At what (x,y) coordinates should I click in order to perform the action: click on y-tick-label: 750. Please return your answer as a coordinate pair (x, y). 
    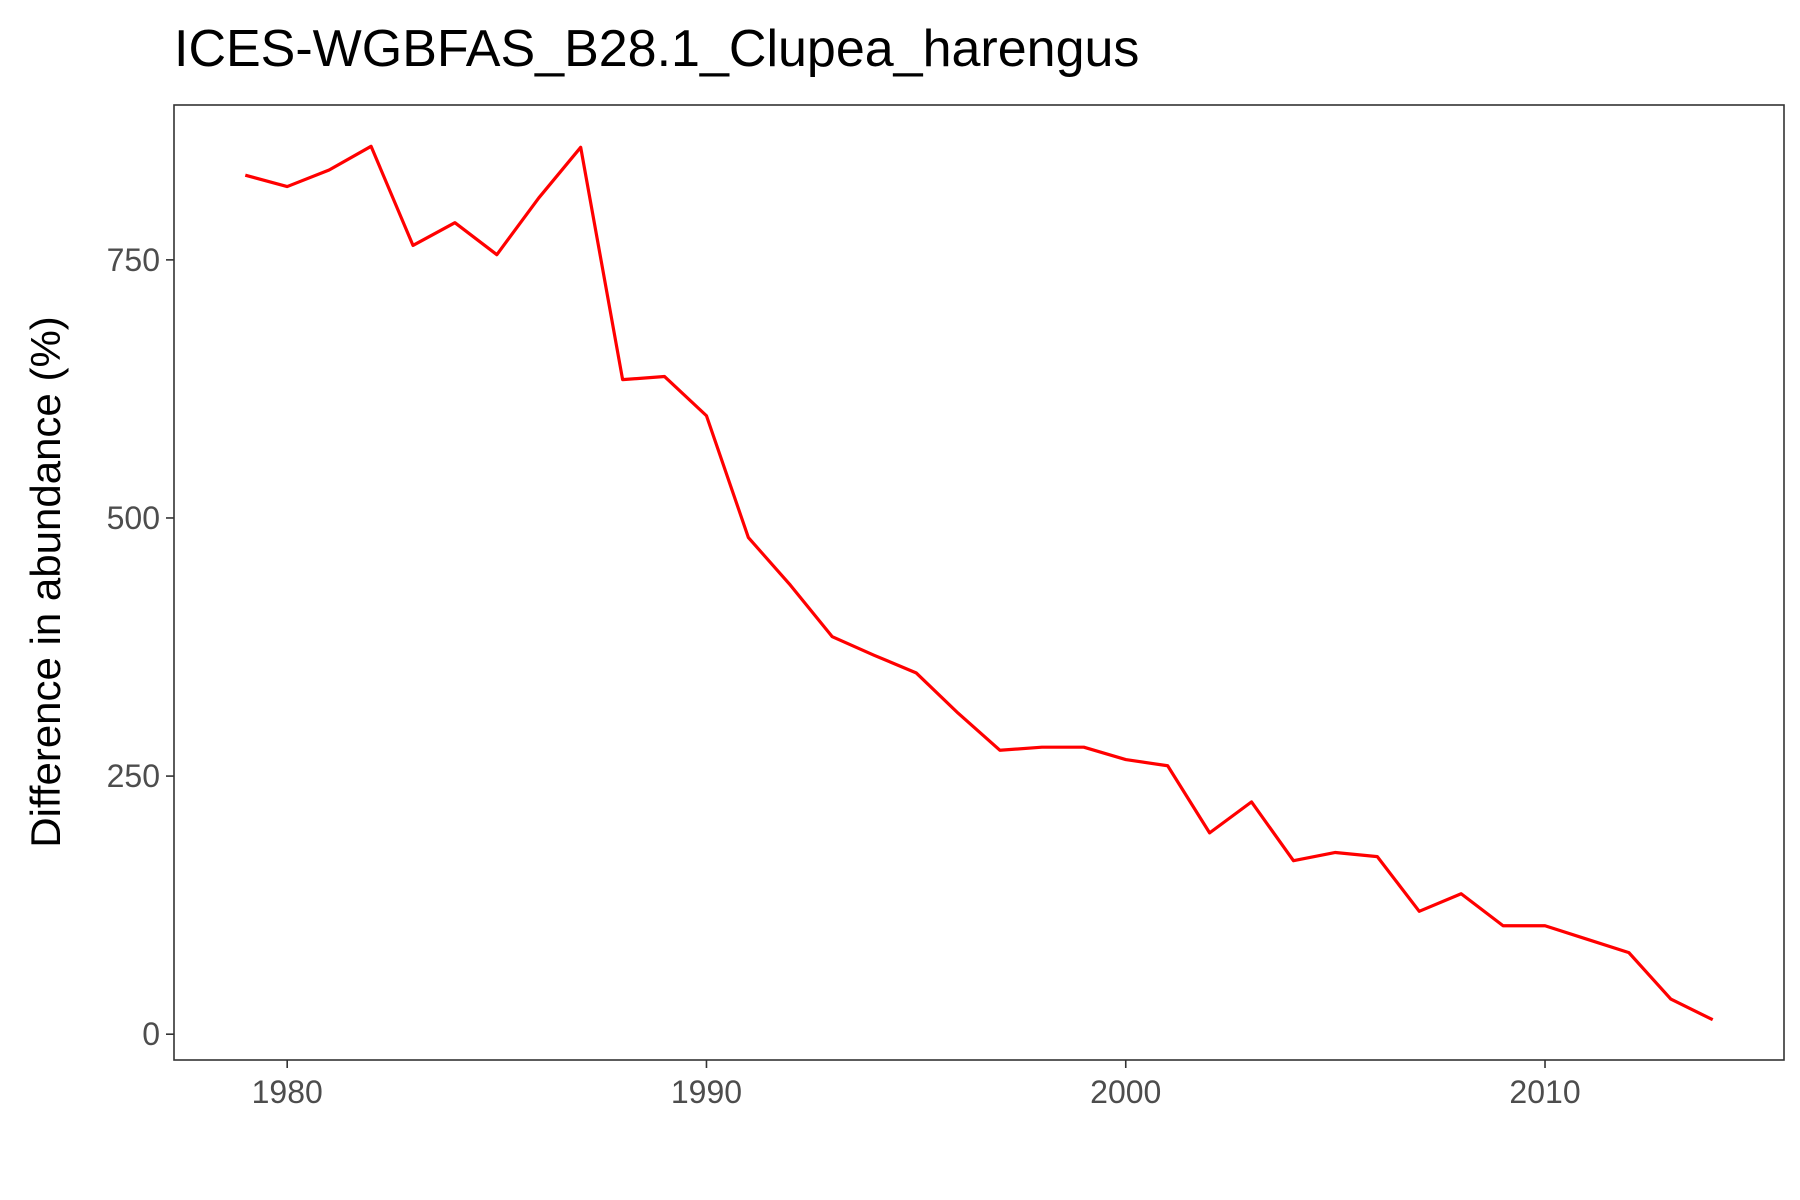
    Looking at the image, I should click on (133, 260).